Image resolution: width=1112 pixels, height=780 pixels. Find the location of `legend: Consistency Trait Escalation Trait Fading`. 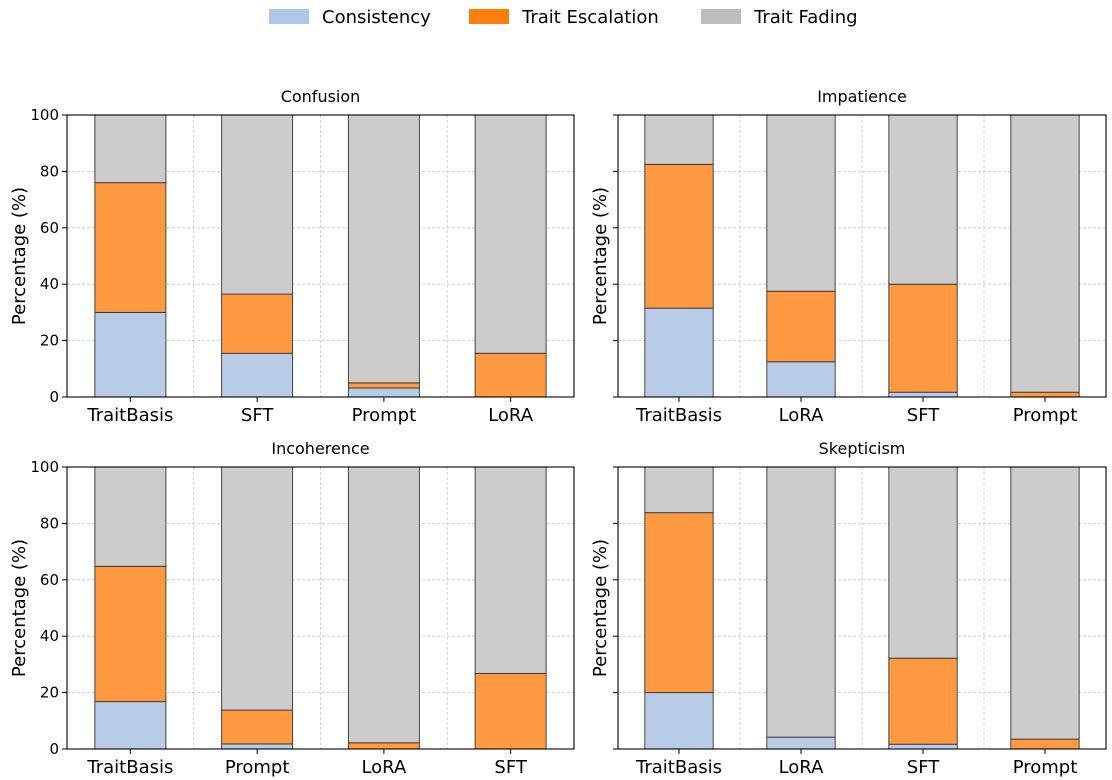

legend: Consistency Trait Escalation Trait Fading is located at coordinates (563, 17).